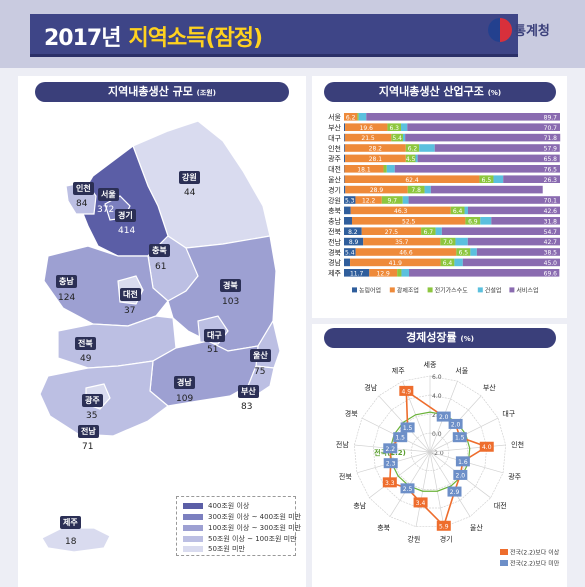 The height and width of the screenshot is (587, 585). What do you see at coordinates (67, 298) in the screenshot?
I see `region-value-chungnam: 124` at bounding box center [67, 298].